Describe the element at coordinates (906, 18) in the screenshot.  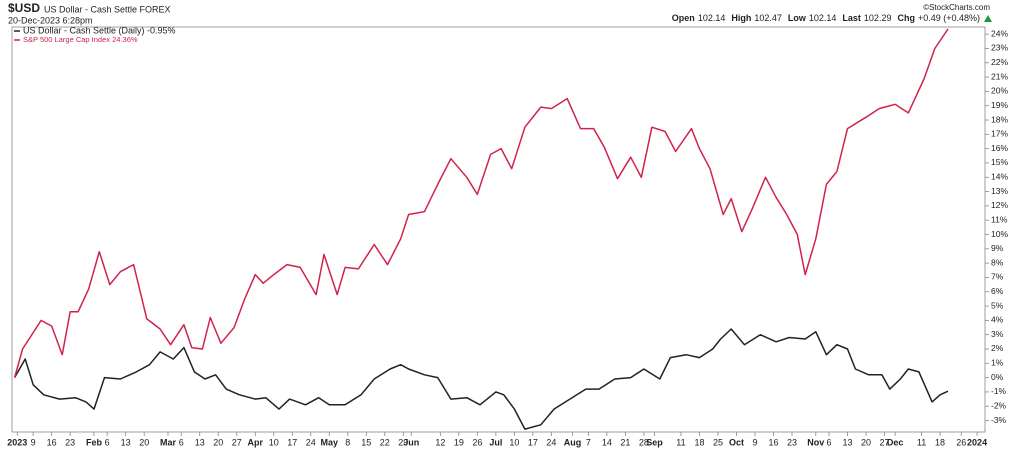
I see `quote-label: Chg` at that location.